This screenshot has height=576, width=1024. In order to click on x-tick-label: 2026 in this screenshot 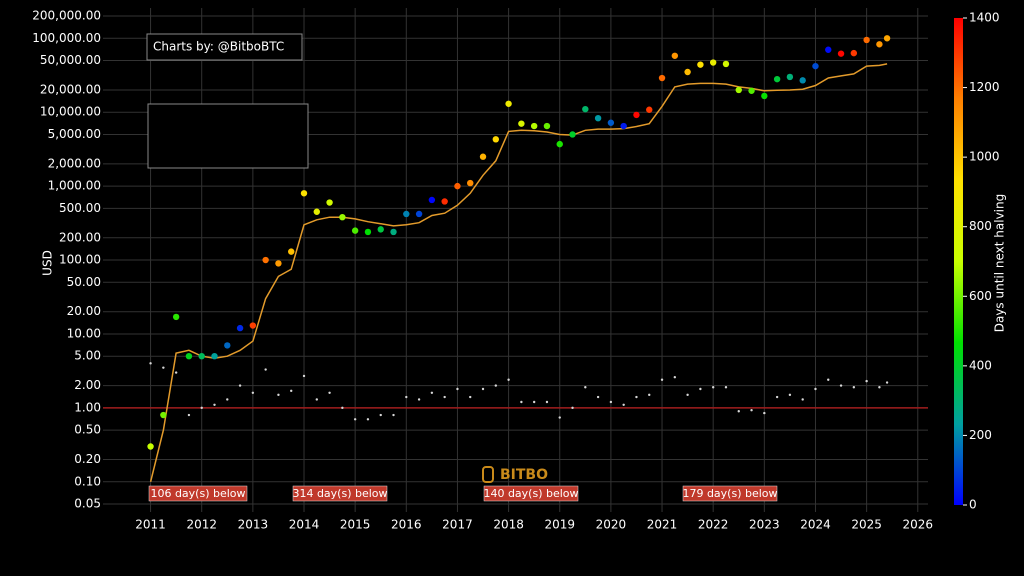, I will do `click(917, 525)`.